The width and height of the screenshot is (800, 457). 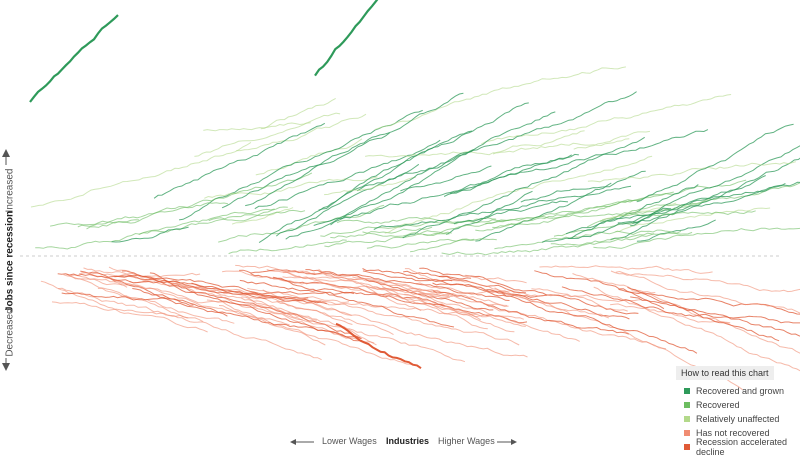 I want to click on arrow-left-icon, so click(x=293, y=442).